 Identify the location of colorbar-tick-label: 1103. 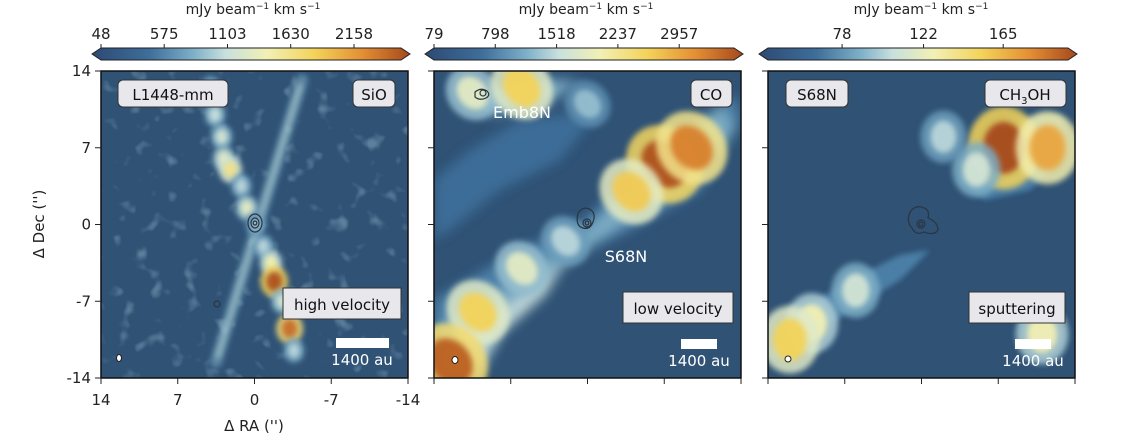
(227, 34).